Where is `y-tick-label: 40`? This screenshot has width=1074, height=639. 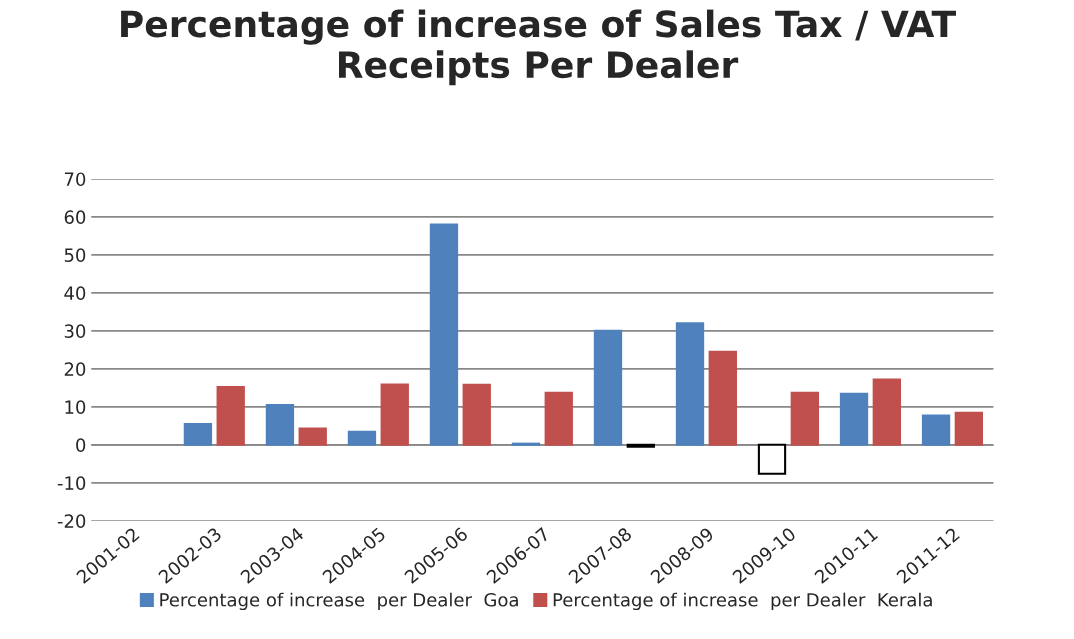
y-tick-label: 40 is located at coordinates (75, 293).